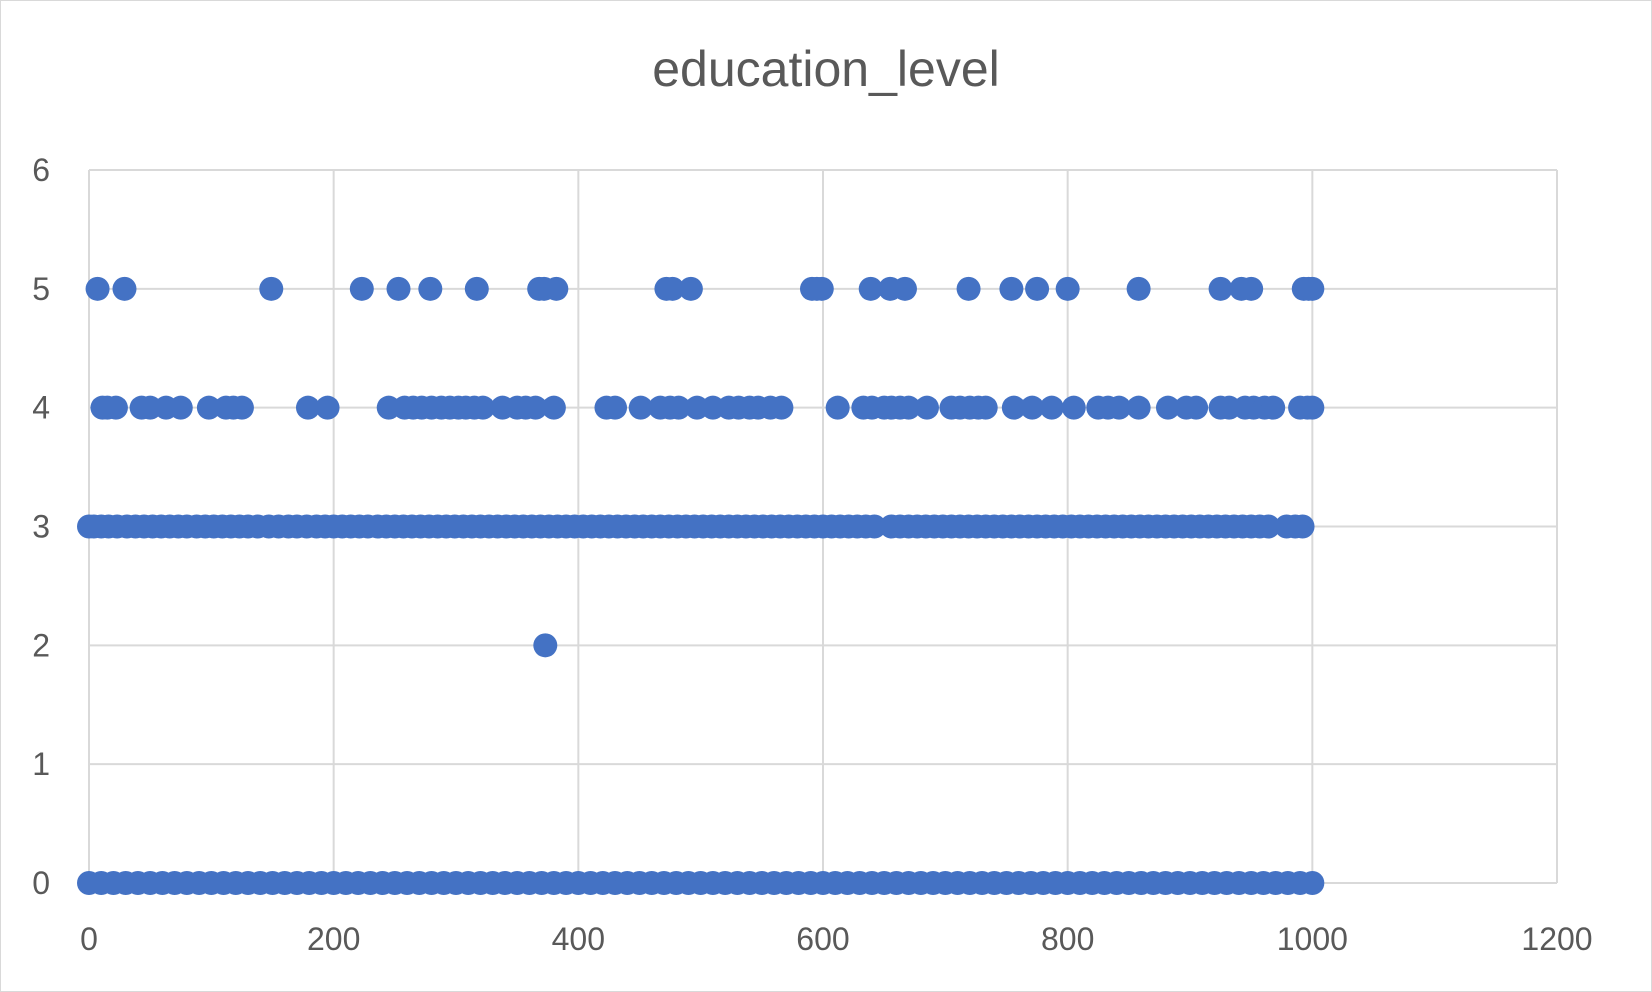 Image resolution: width=1652 pixels, height=992 pixels. I want to click on x-tick-label: 1200, so click(1556, 939).